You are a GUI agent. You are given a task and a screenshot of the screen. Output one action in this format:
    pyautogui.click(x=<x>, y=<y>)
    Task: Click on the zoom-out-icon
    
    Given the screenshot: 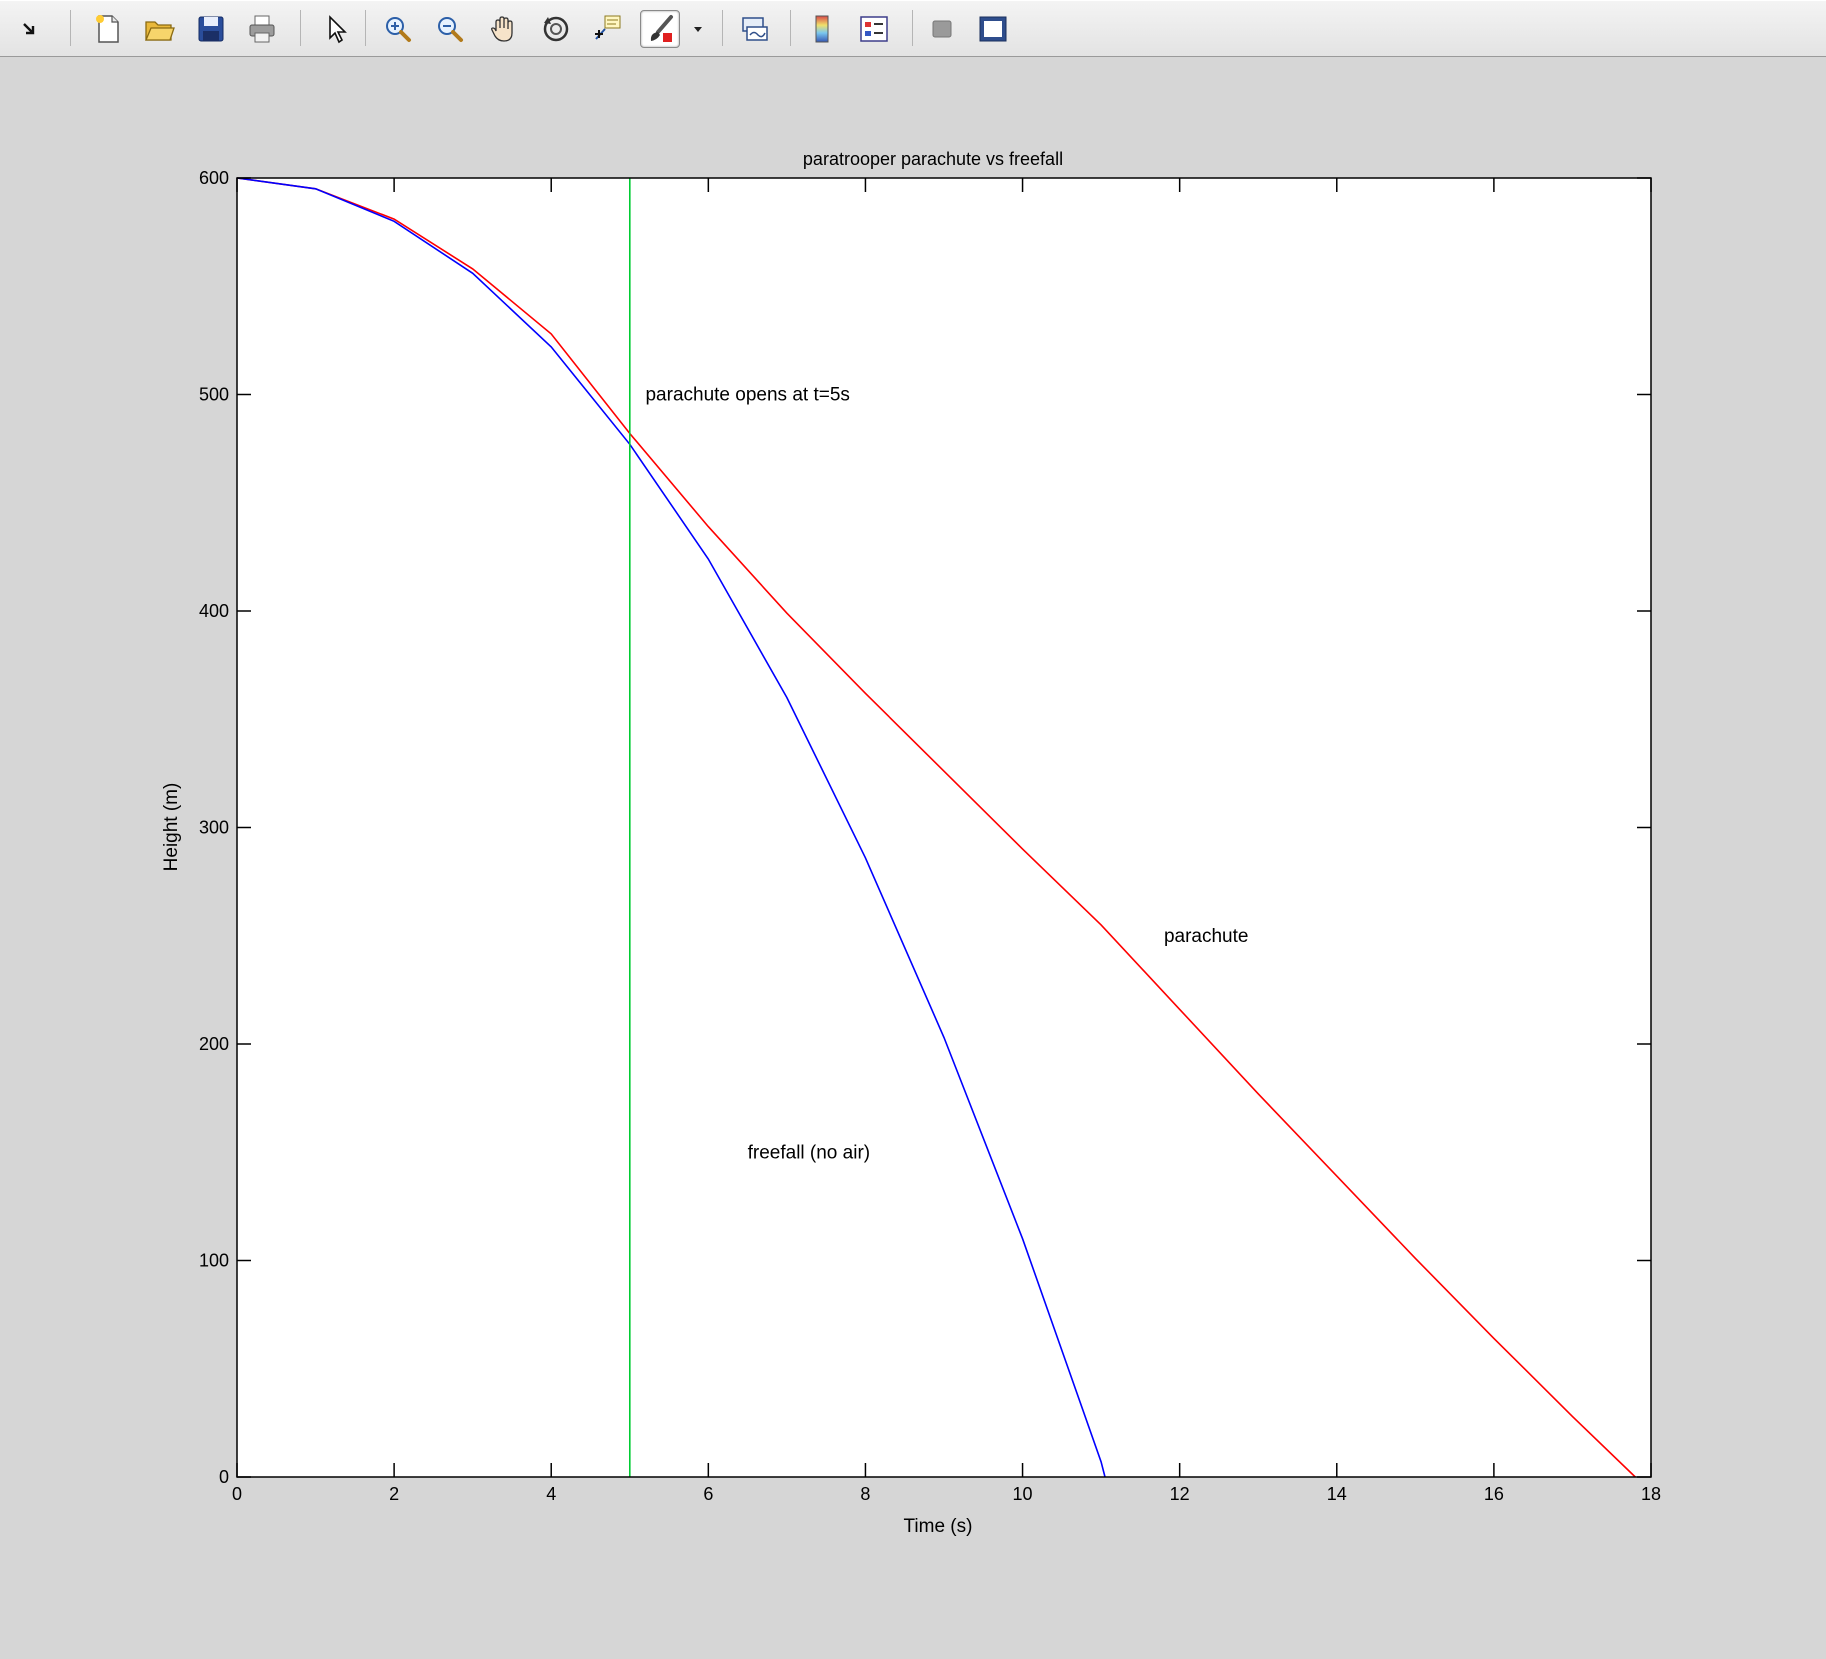 What is the action you would take?
    pyautogui.click(x=450, y=29)
    